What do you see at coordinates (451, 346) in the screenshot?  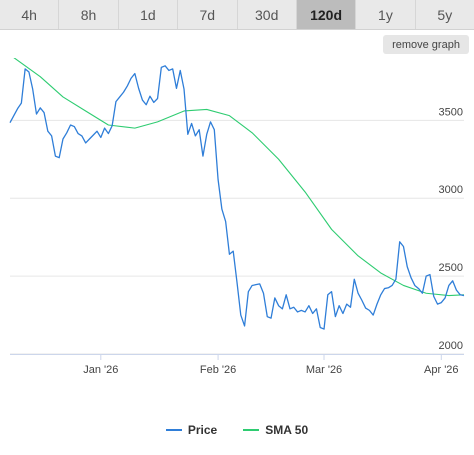 I see `y-tick-label-2000: 2000` at bounding box center [451, 346].